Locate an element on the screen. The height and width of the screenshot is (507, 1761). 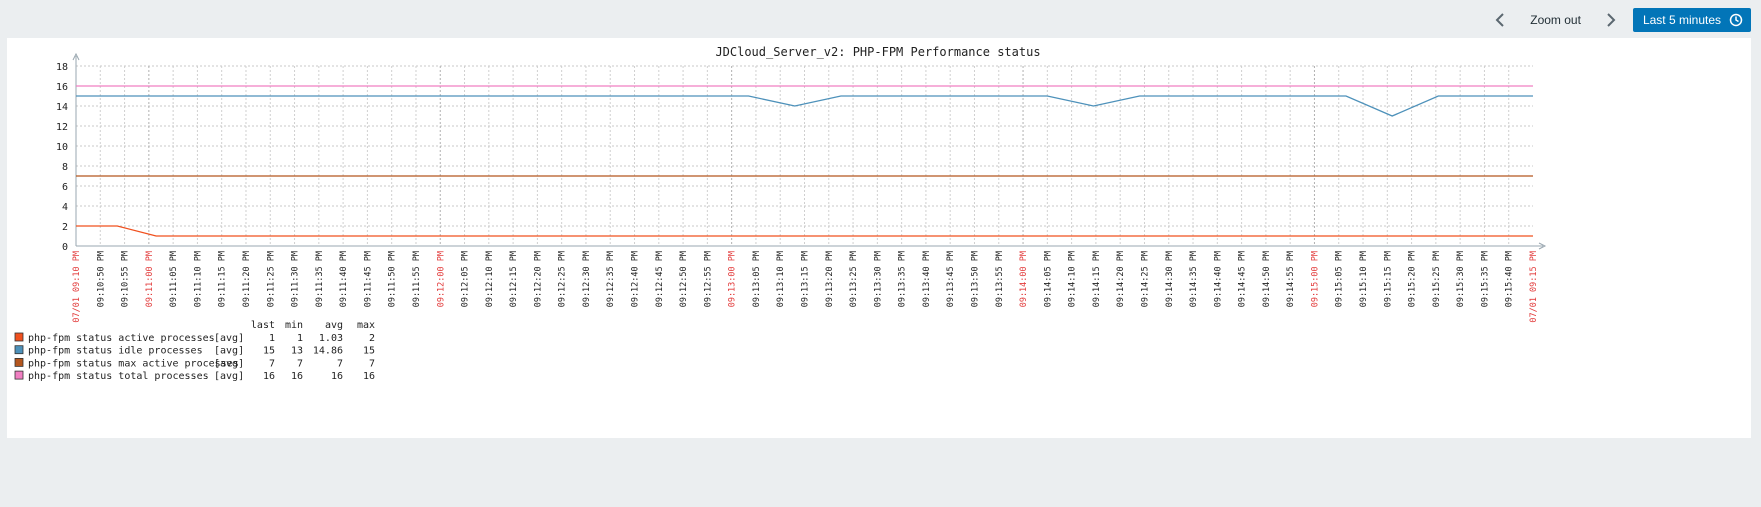
x-tick-label: 09:11:20 PM is located at coordinates (247, 279).